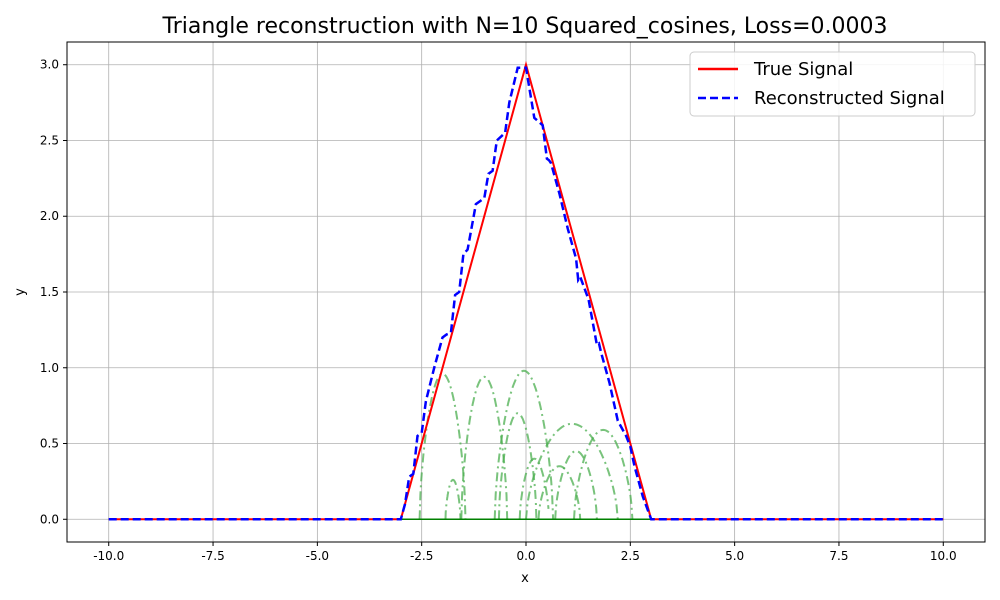  I want to click on x-tick-label: -2.5, so click(421, 556).